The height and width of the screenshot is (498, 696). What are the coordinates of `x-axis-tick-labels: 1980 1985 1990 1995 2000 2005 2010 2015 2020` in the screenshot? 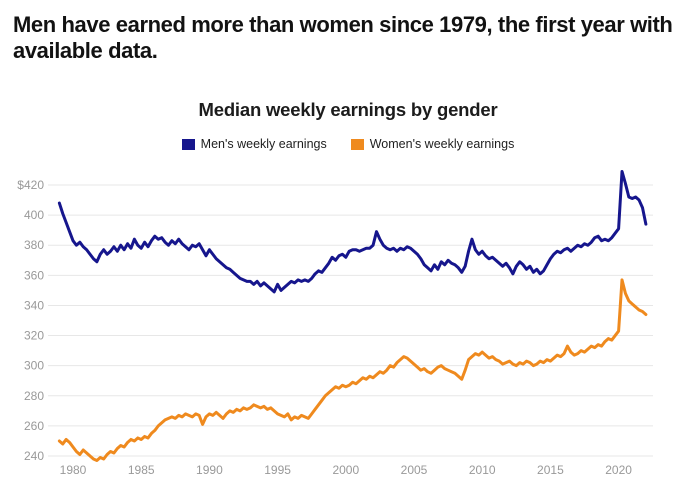 It's located at (346, 470).